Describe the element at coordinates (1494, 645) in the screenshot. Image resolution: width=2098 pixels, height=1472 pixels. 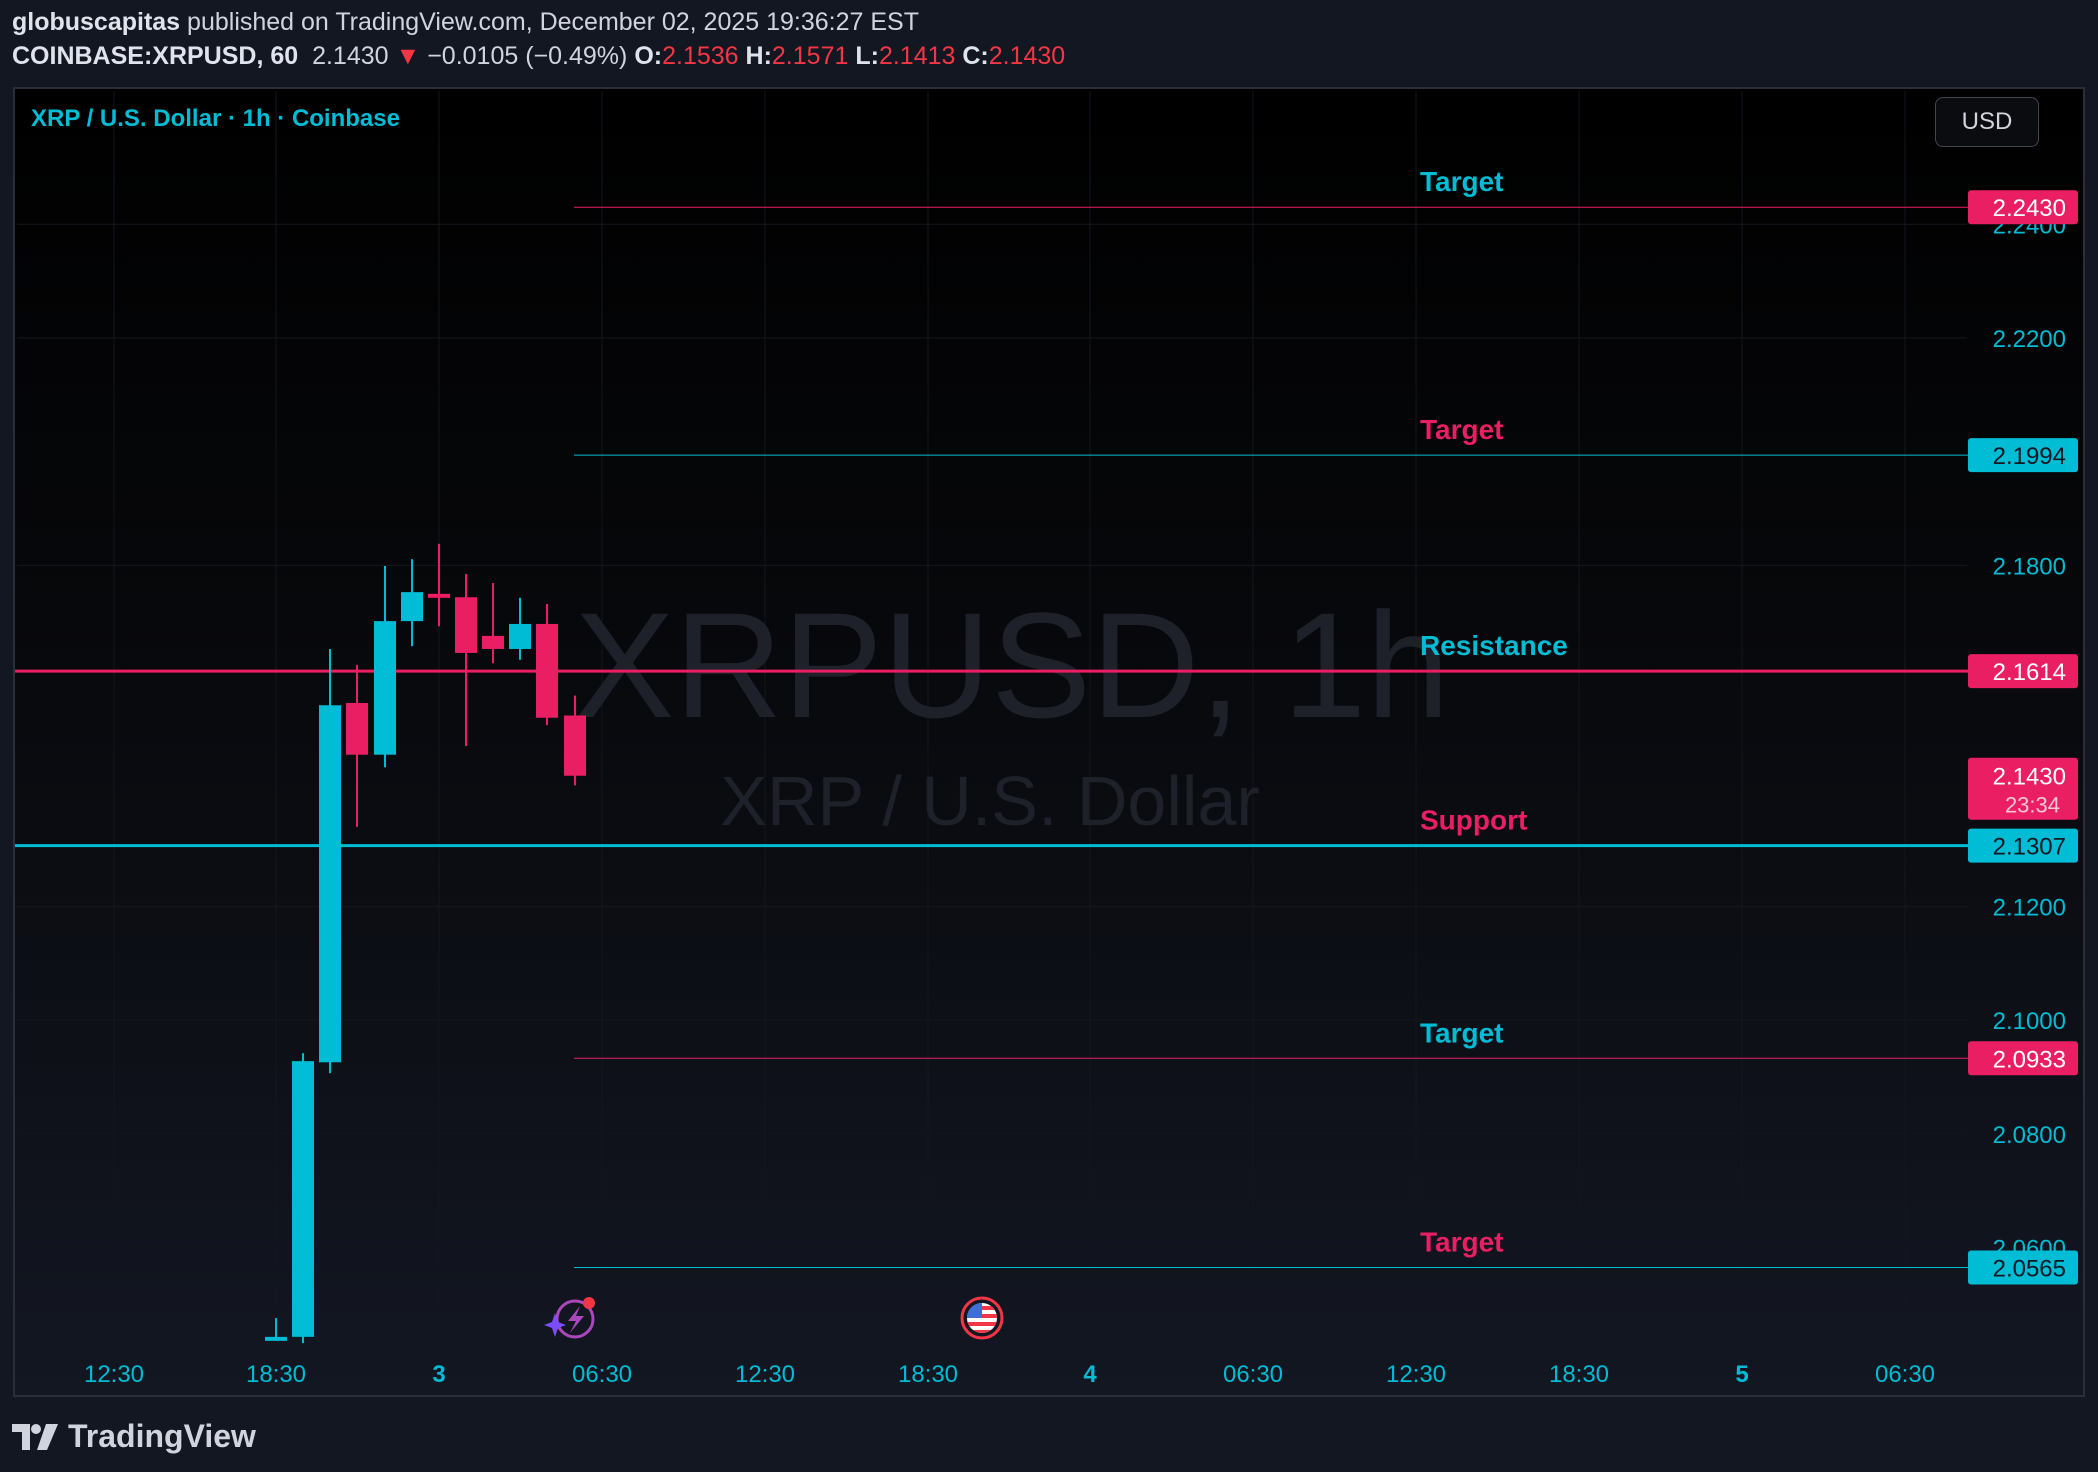
I see `level-label-resistance: Resistance` at that location.